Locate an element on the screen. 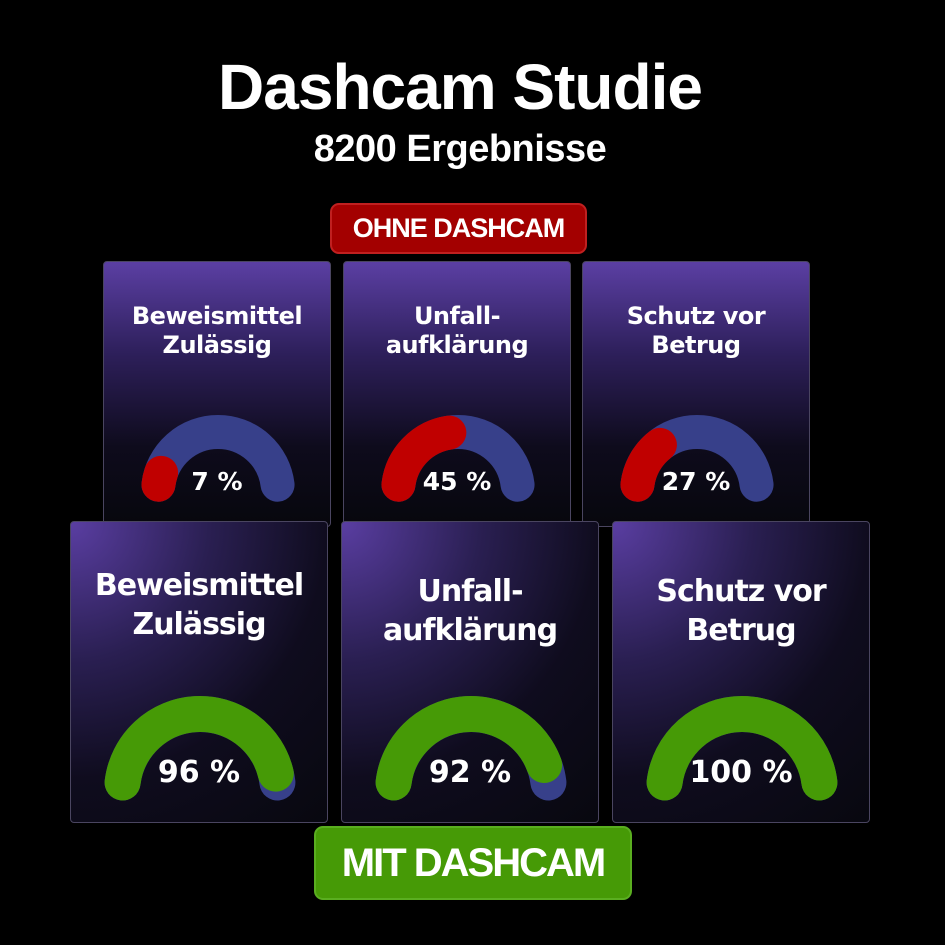  page-subtitle: 8200 Ergebnisse is located at coordinates (460, 149).